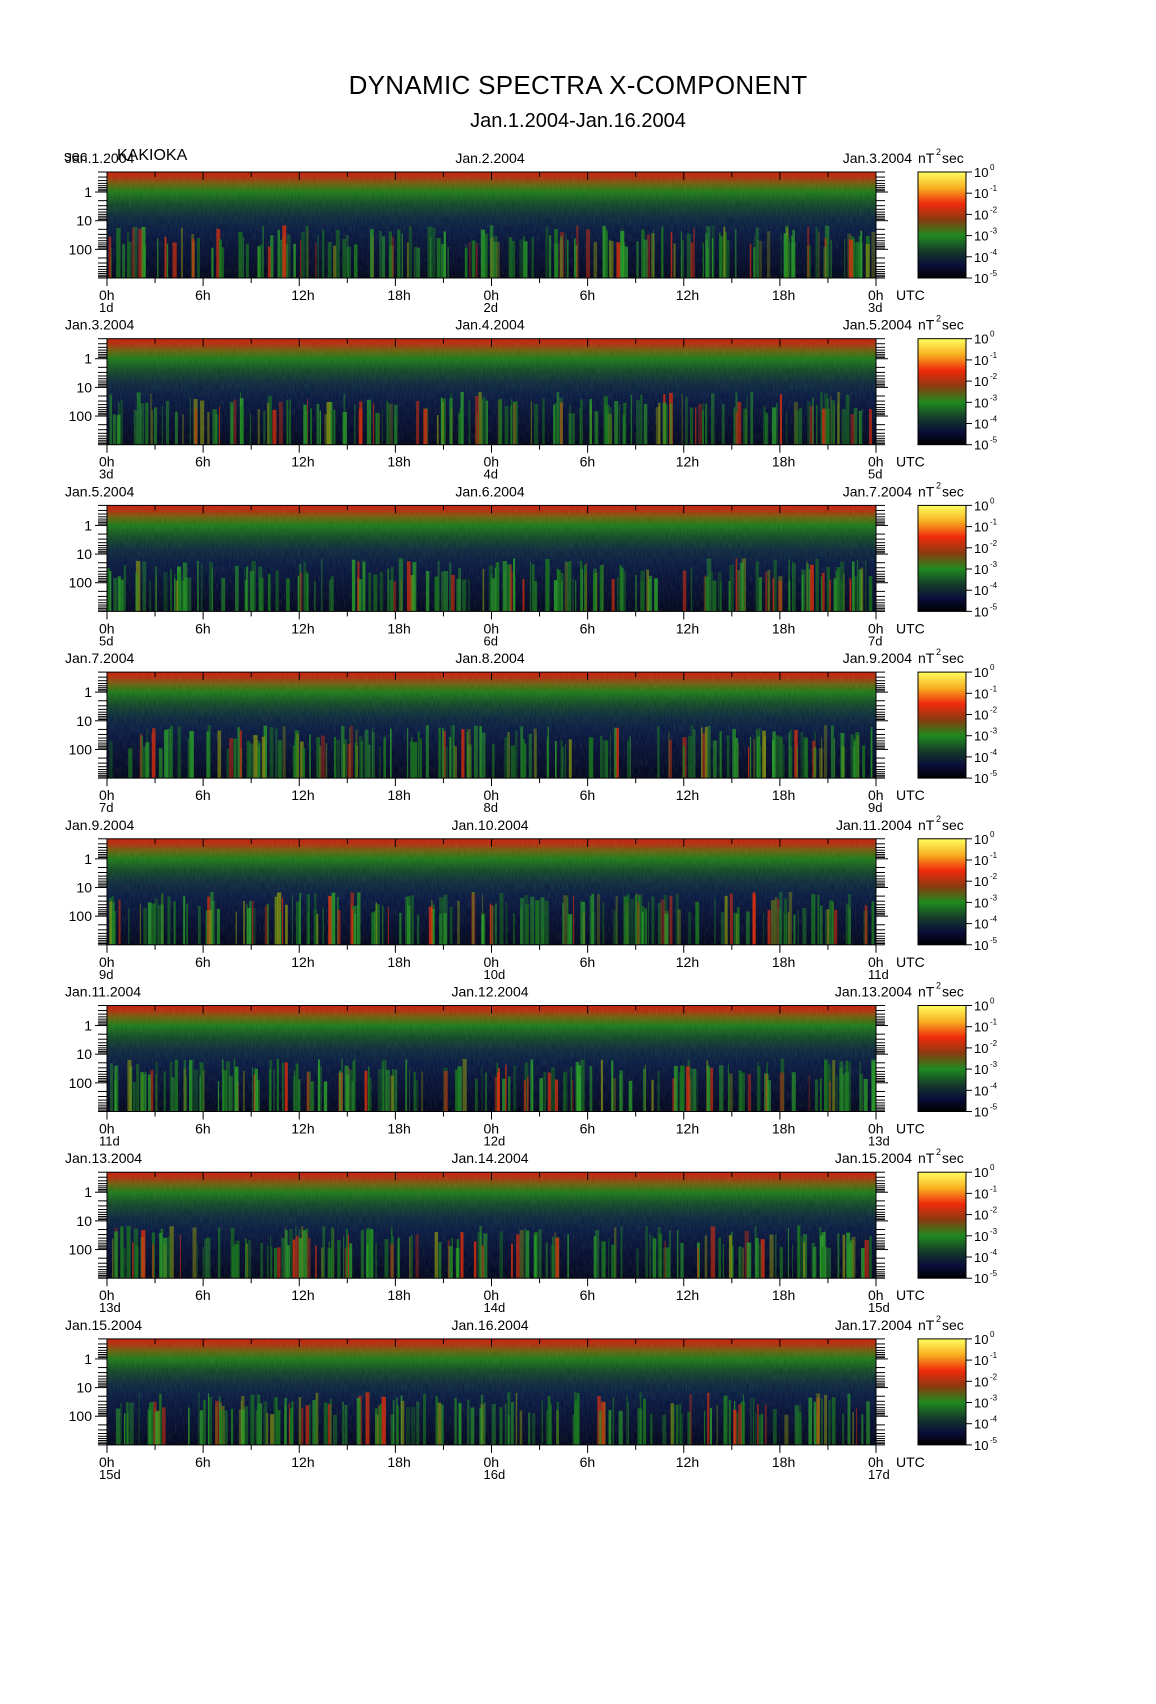 This screenshot has width=1156, height=1704. I want to click on colorbar-unit-suffix: sec, so click(953, 491).